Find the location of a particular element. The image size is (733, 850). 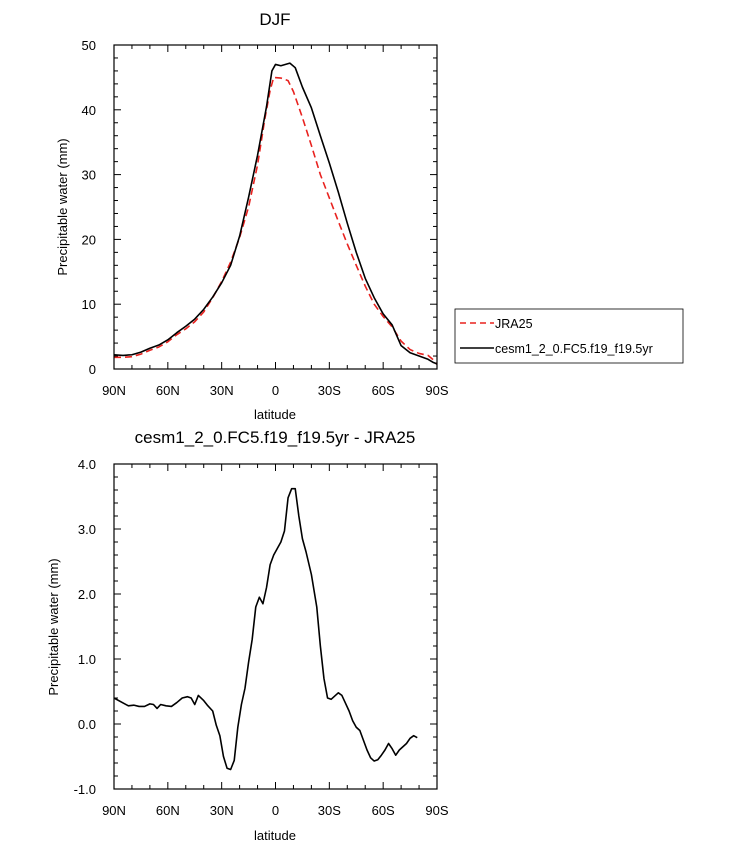

bottom-y-tick-label: 4.0 is located at coordinates (87, 464).